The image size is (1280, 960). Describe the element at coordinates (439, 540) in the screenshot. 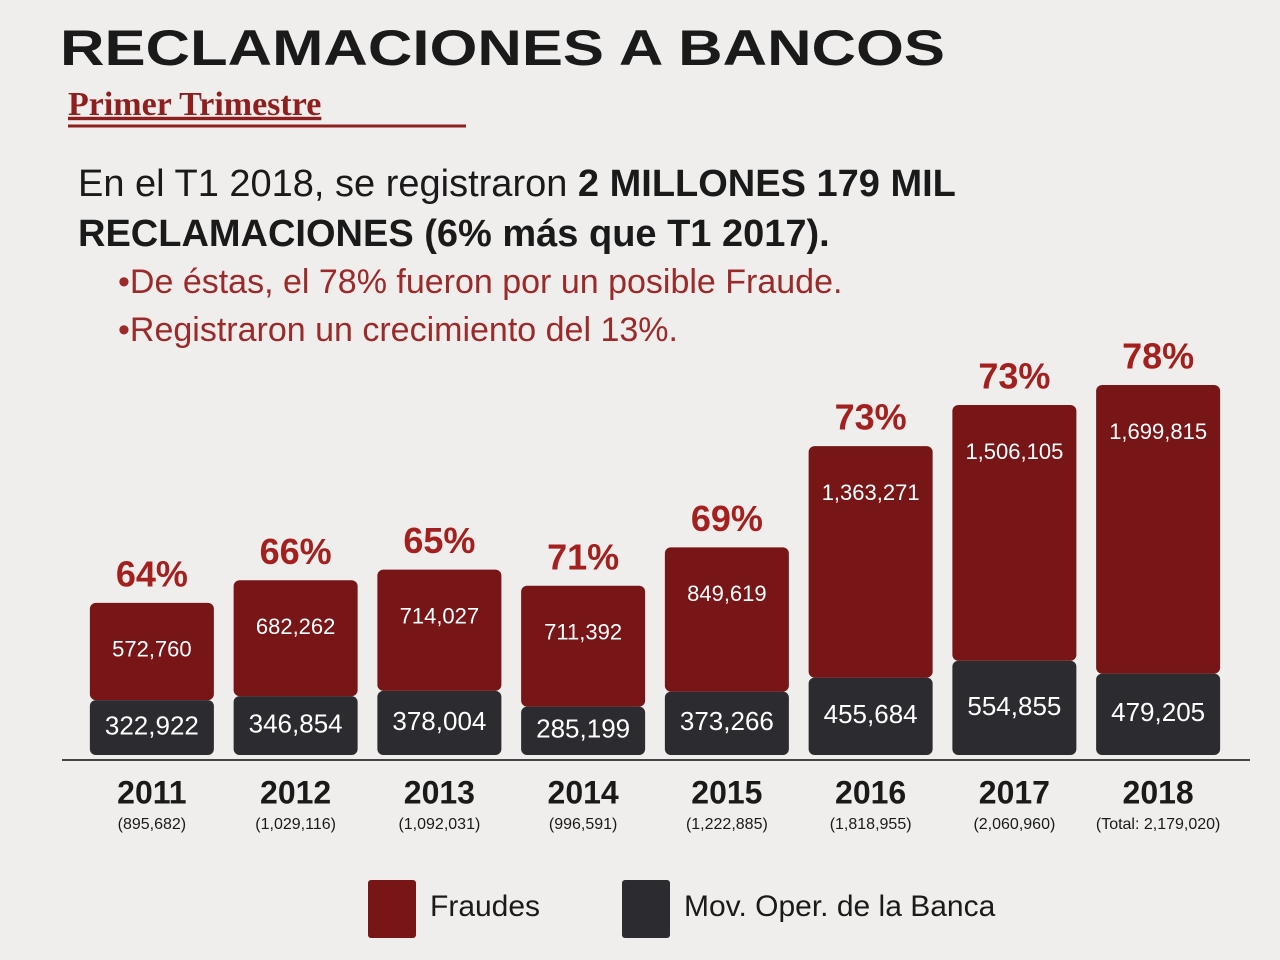

I see `share-label: 65%` at that location.